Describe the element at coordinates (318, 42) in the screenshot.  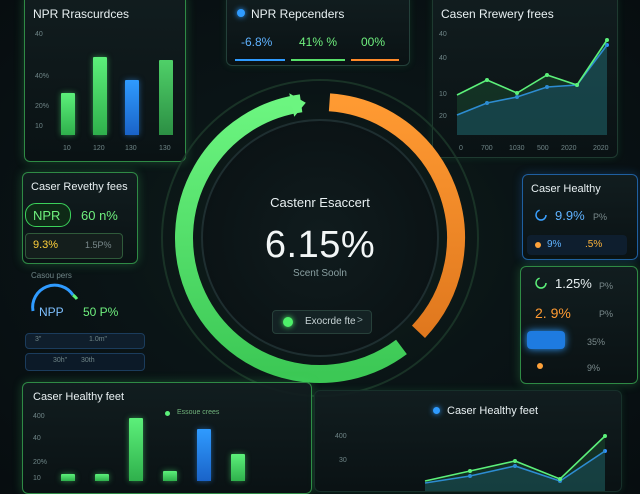
I see `metric-value: 41% %` at that location.